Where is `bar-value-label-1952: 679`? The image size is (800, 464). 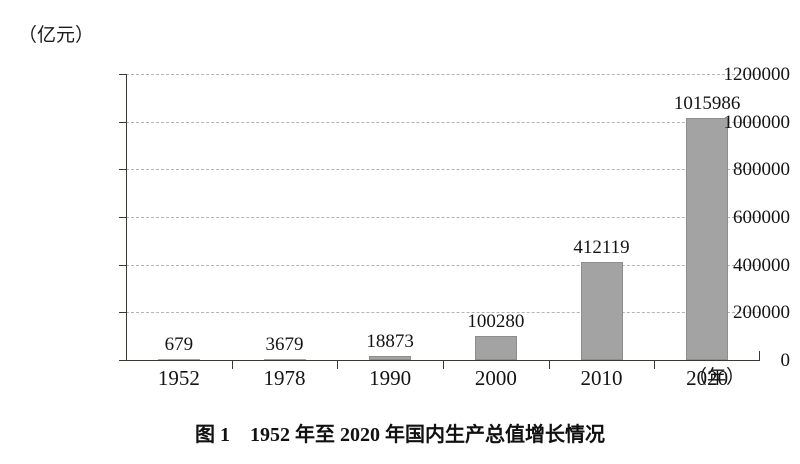 bar-value-label-1952: 679 is located at coordinates (179, 345).